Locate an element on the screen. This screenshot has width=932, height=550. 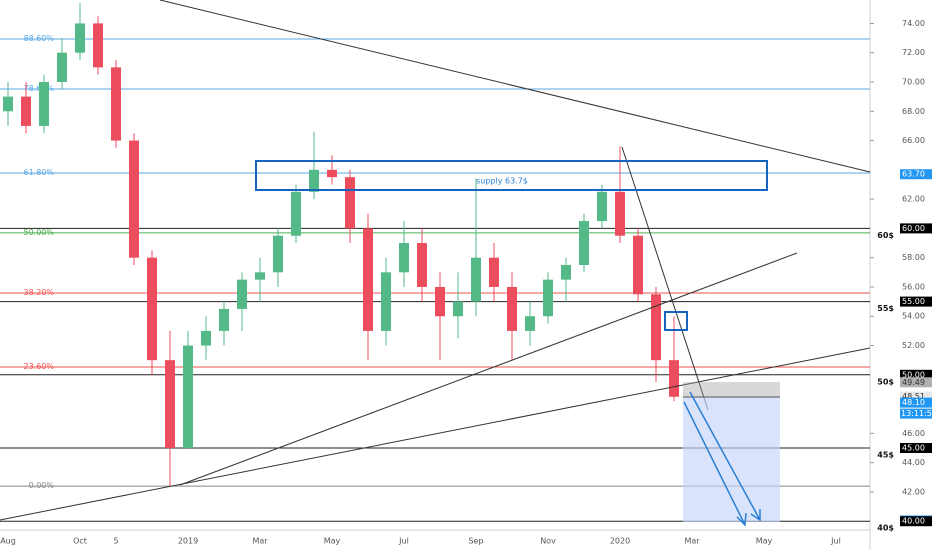
y-tick-label: 54.00 is located at coordinates (913, 316).